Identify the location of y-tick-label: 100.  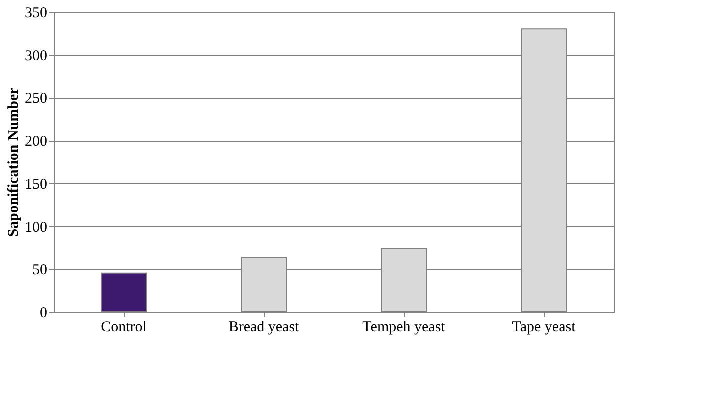
(36, 228).